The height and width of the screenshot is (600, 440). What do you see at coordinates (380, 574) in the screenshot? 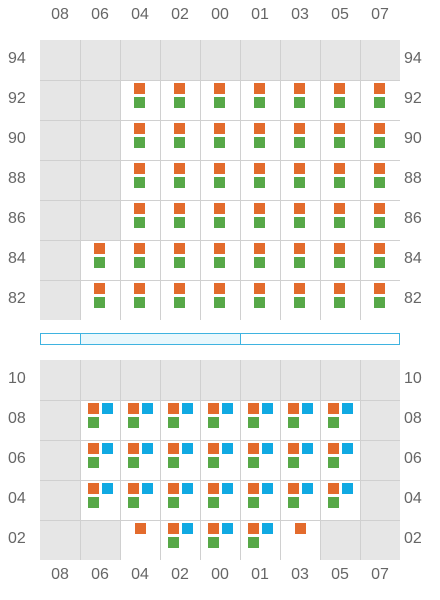
I see `column-label-07: 07` at bounding box center [380, 574].